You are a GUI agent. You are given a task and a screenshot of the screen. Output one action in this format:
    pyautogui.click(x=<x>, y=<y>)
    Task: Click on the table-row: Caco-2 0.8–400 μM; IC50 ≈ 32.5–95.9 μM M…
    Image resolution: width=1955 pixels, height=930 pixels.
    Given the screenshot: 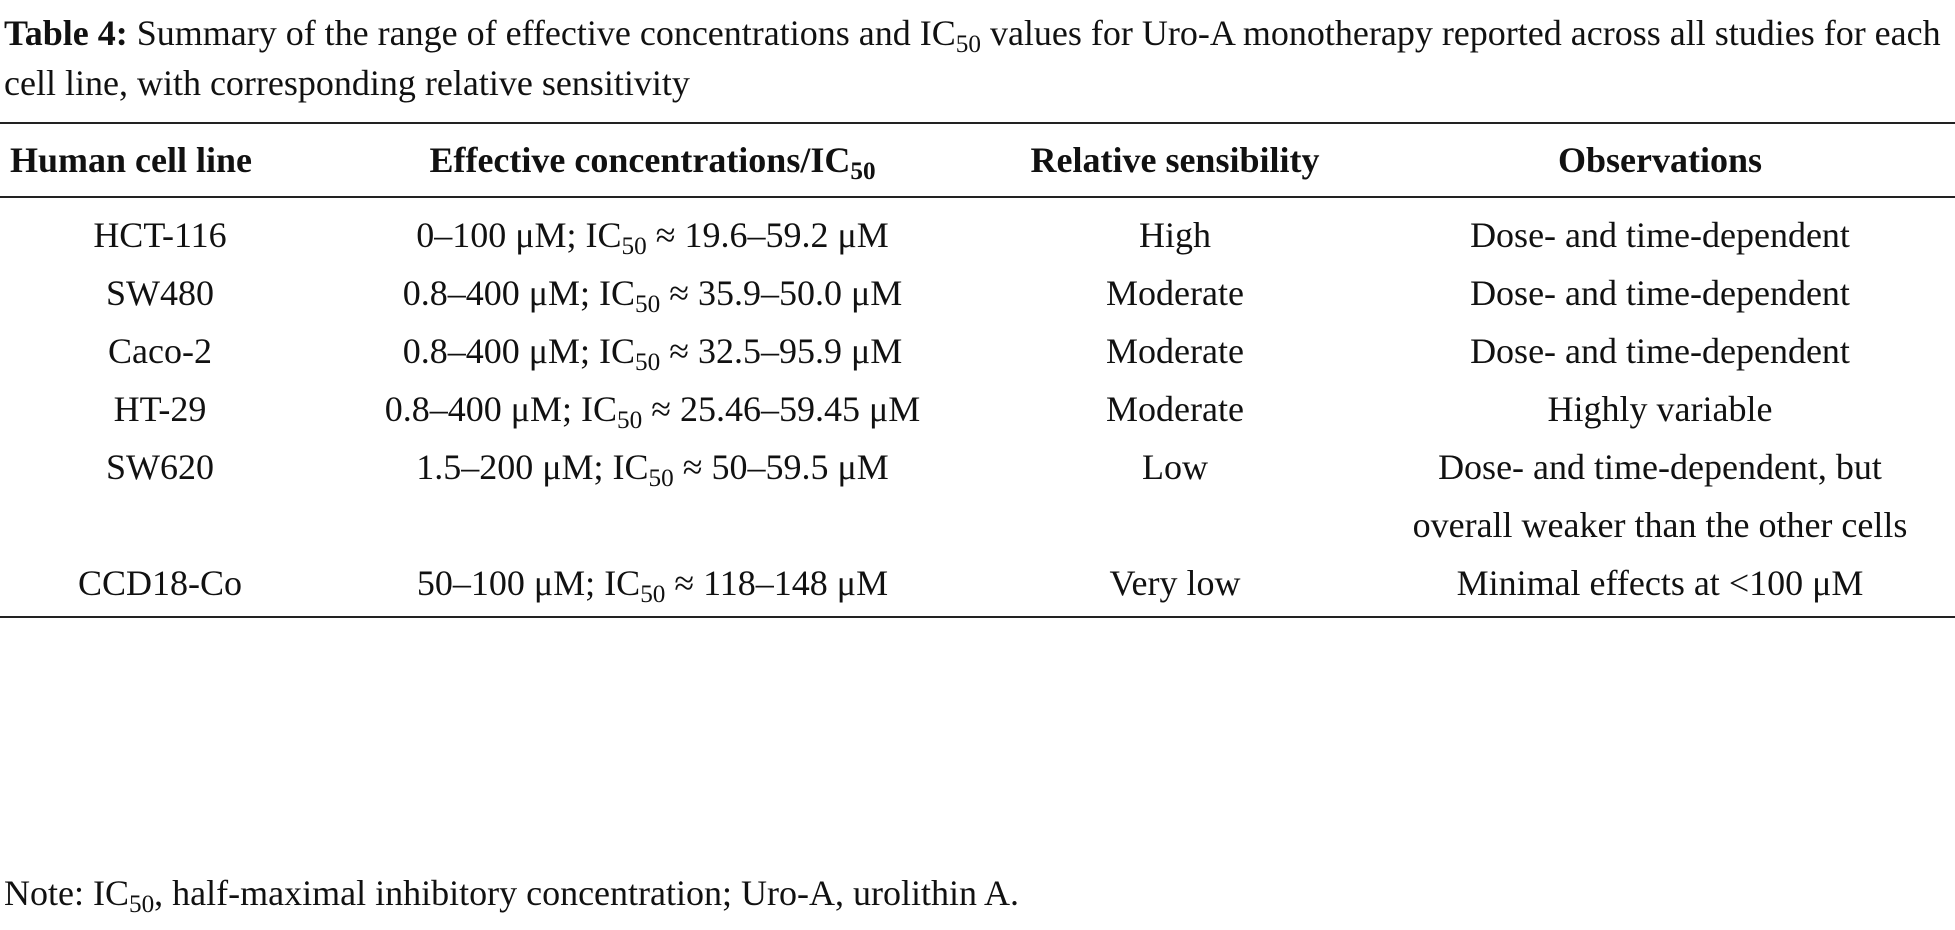 What is the action you would take?
    pyautogui.click(x=977, y=351)
    